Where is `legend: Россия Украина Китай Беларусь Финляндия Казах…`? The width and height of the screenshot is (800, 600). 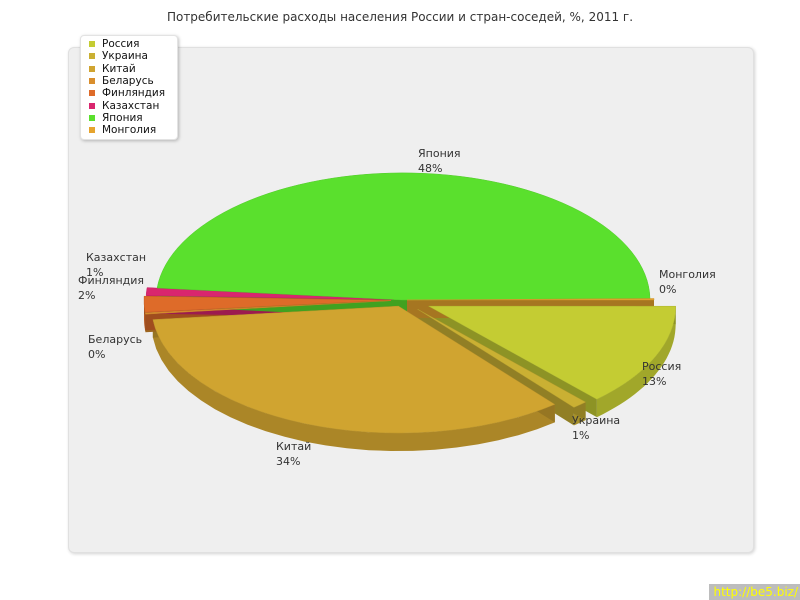 legend: Россия Украина Китай Беларусь Финляндия Казах… is located at coordinates (129, 88).